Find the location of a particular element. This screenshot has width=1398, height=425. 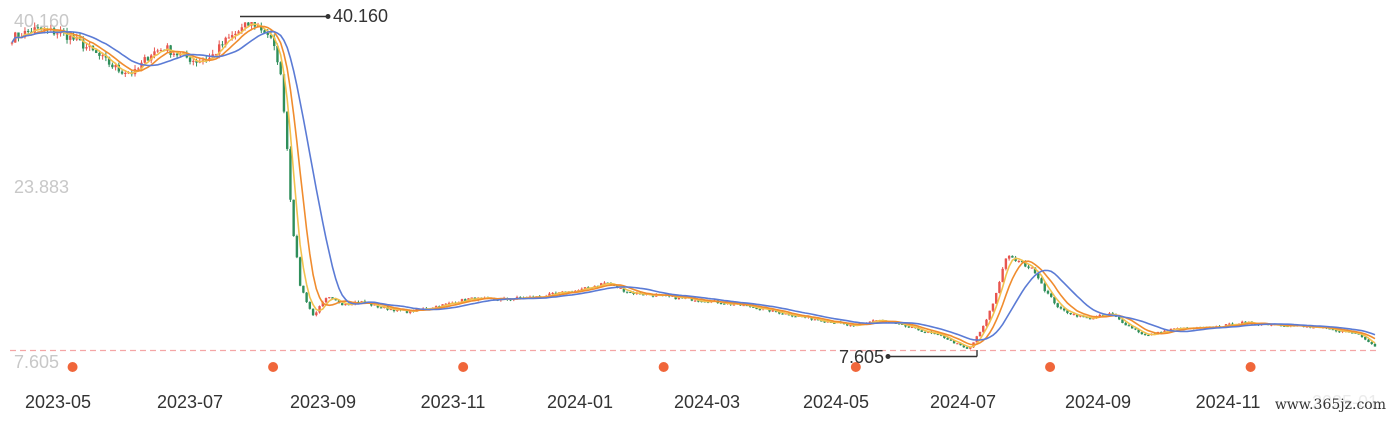

y-tick-min: 7.605 is located at coordinates (36, 362).